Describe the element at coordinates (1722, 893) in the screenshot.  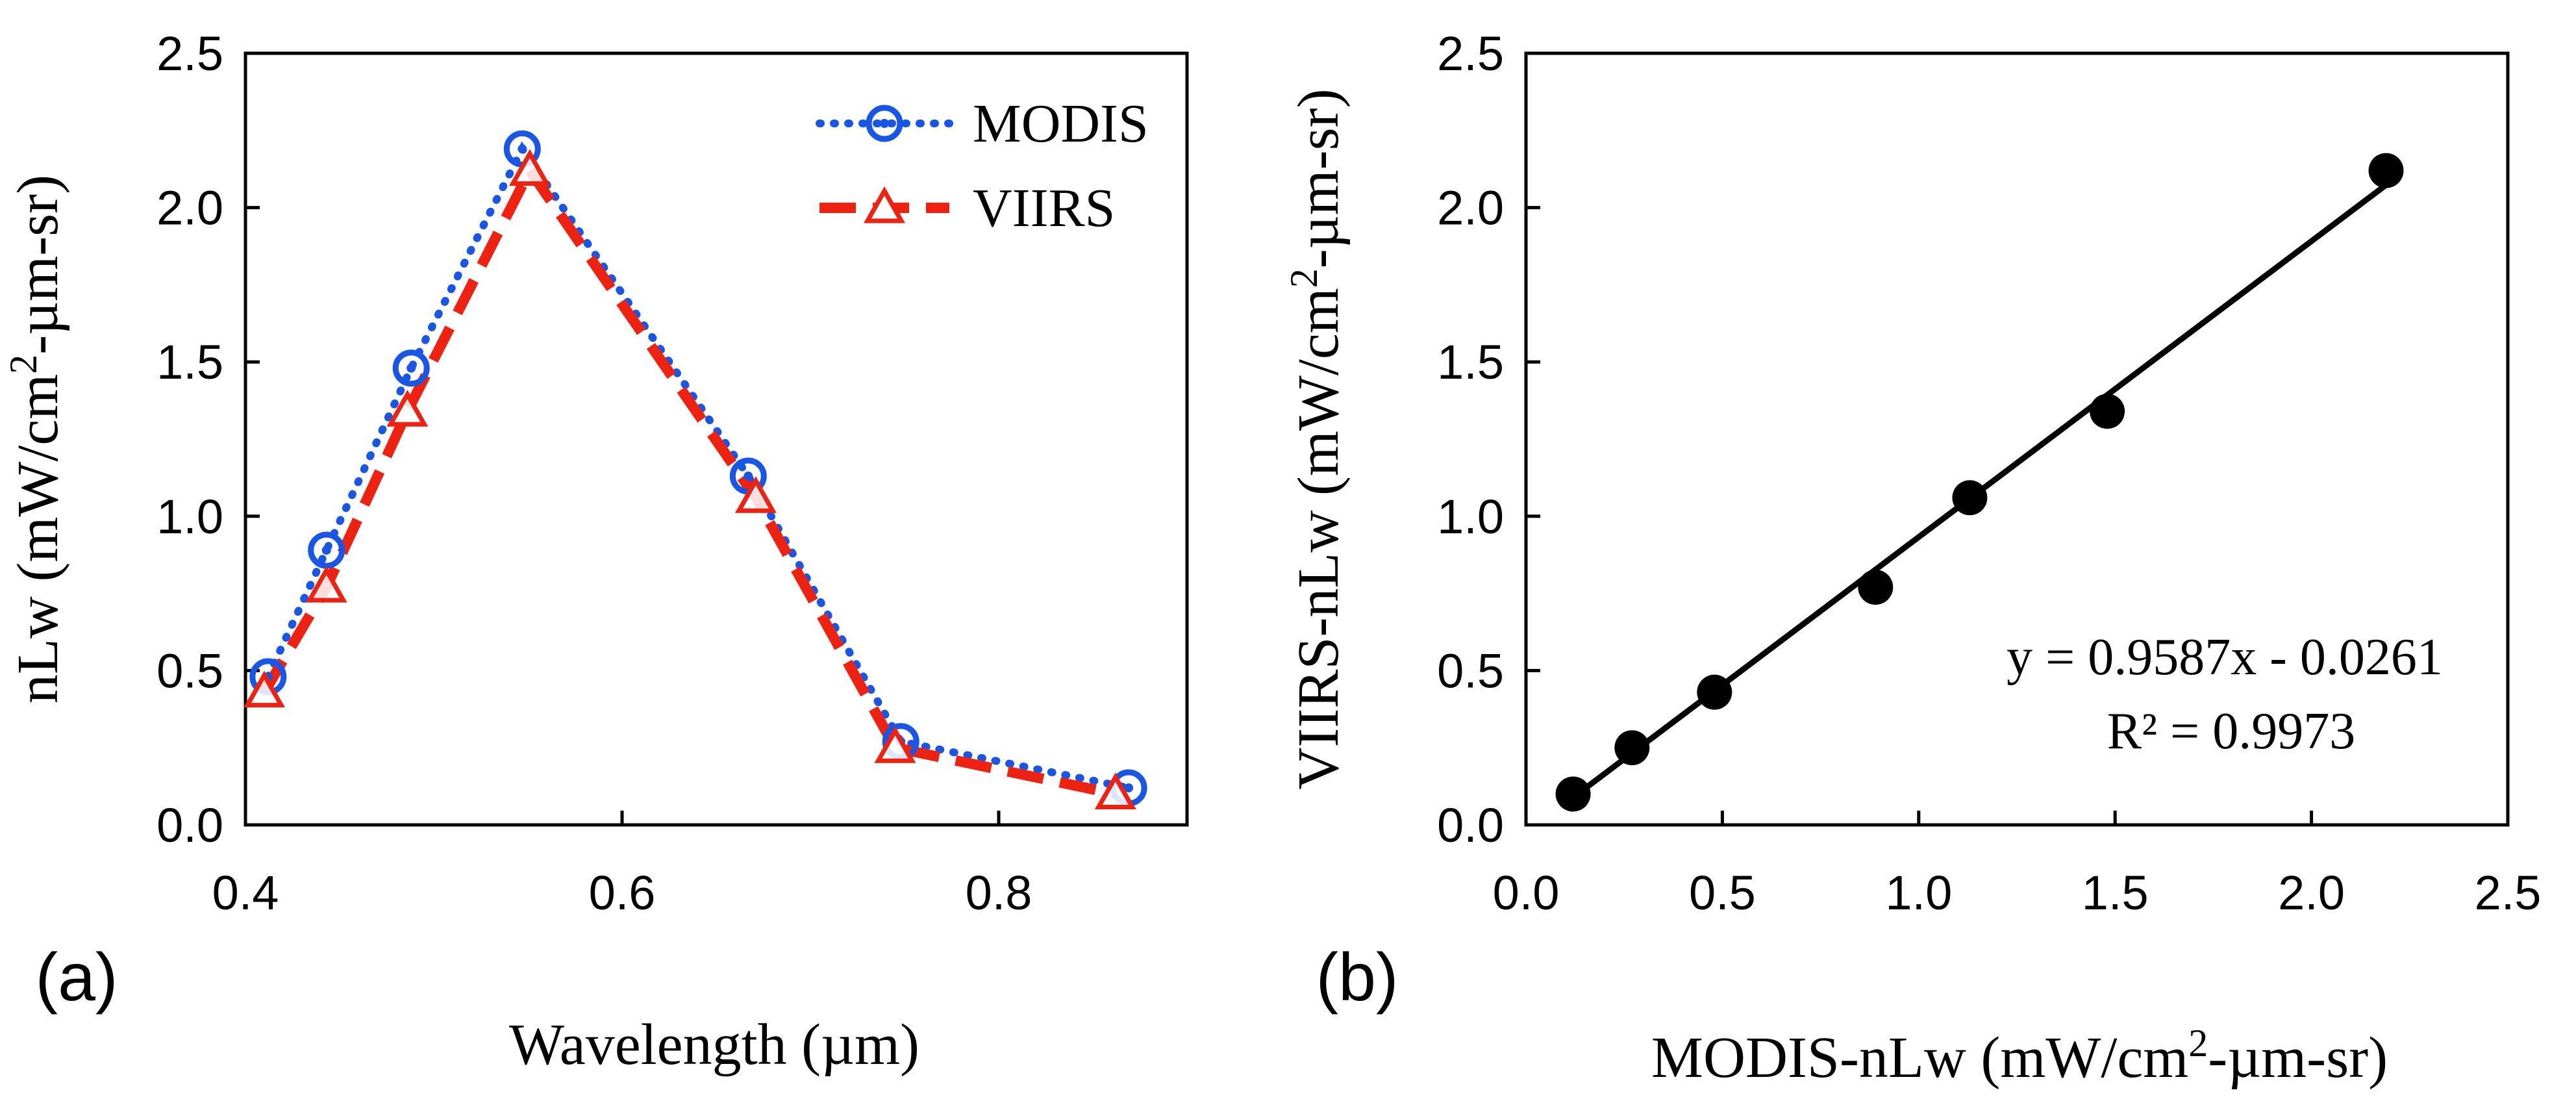
I see `panel-b-x-tick-label: 0.5` at that location.